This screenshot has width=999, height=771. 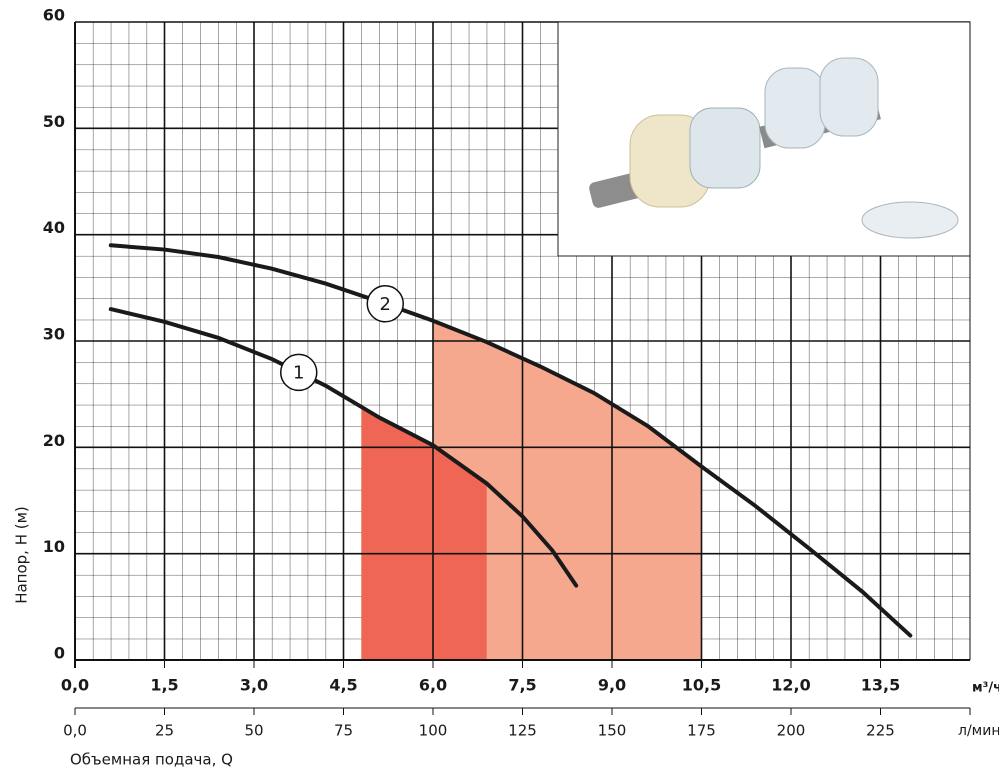 I want to click on x2-tick-label: 225, so click(x=880, y=731).